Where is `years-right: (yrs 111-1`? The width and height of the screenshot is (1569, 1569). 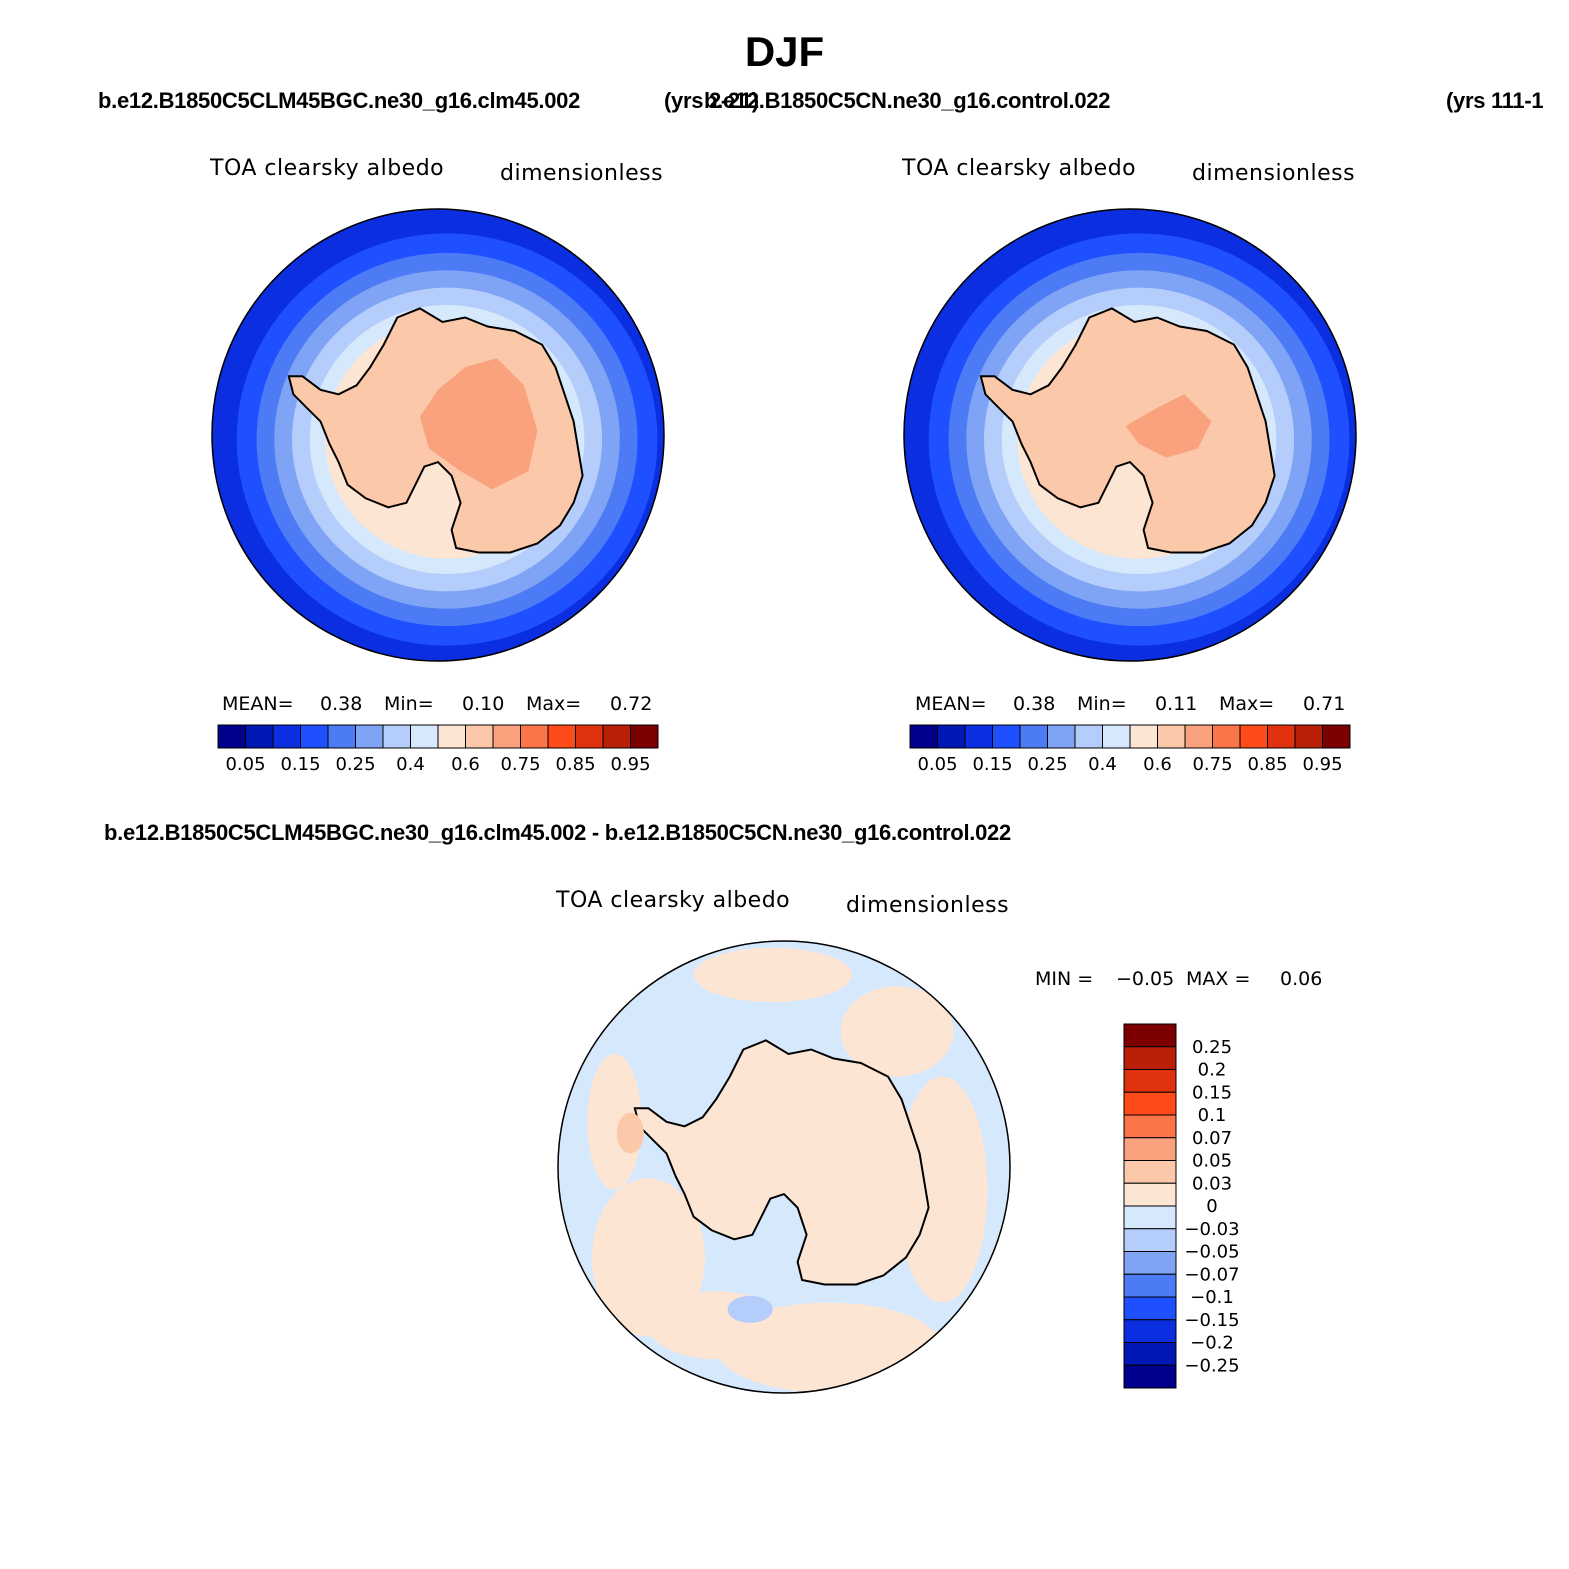
years-right: (yrs 111-1 is located at coordinates (1495, 100).